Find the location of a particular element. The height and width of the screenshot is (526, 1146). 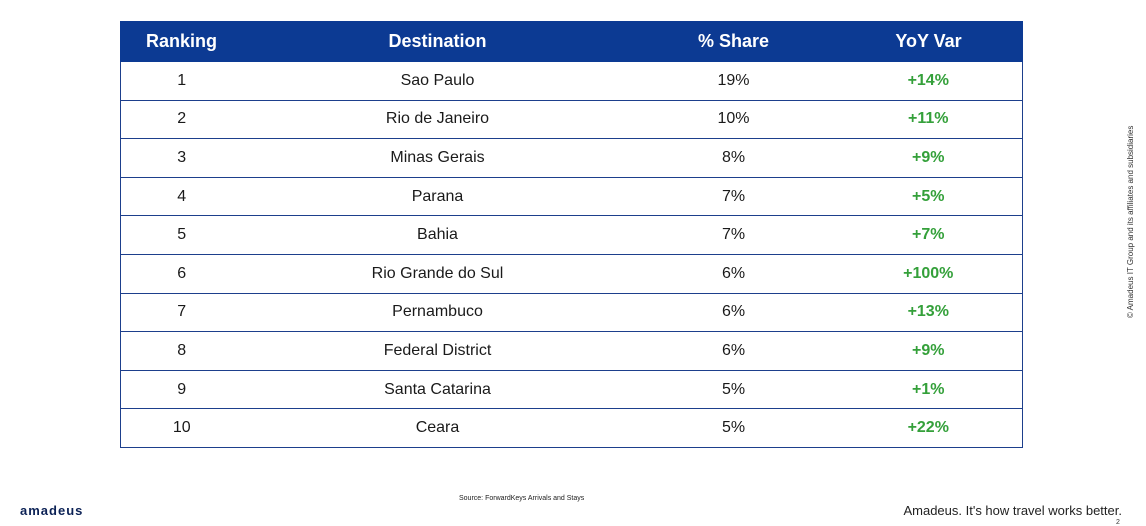

page-number: 2 is located at coordinates (1118, 522).